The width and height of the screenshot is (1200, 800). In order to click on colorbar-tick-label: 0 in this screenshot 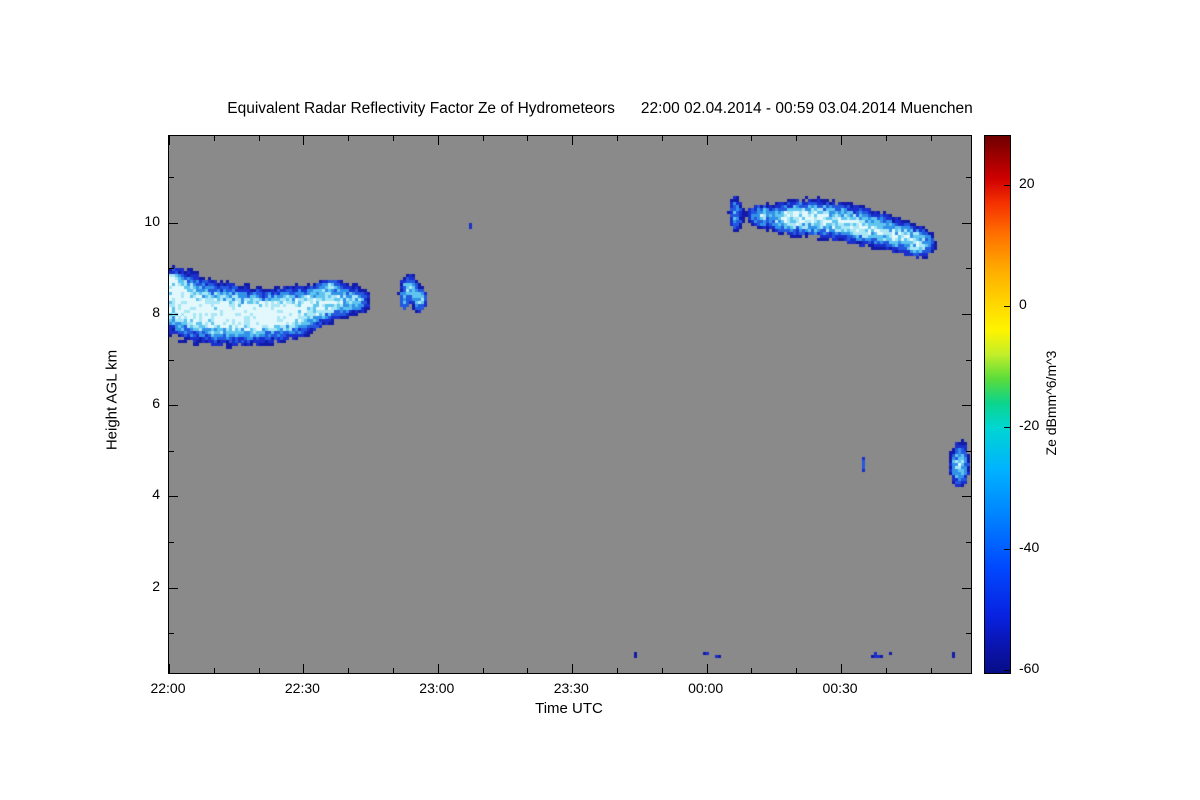, I will do `click(1023, 303)`.